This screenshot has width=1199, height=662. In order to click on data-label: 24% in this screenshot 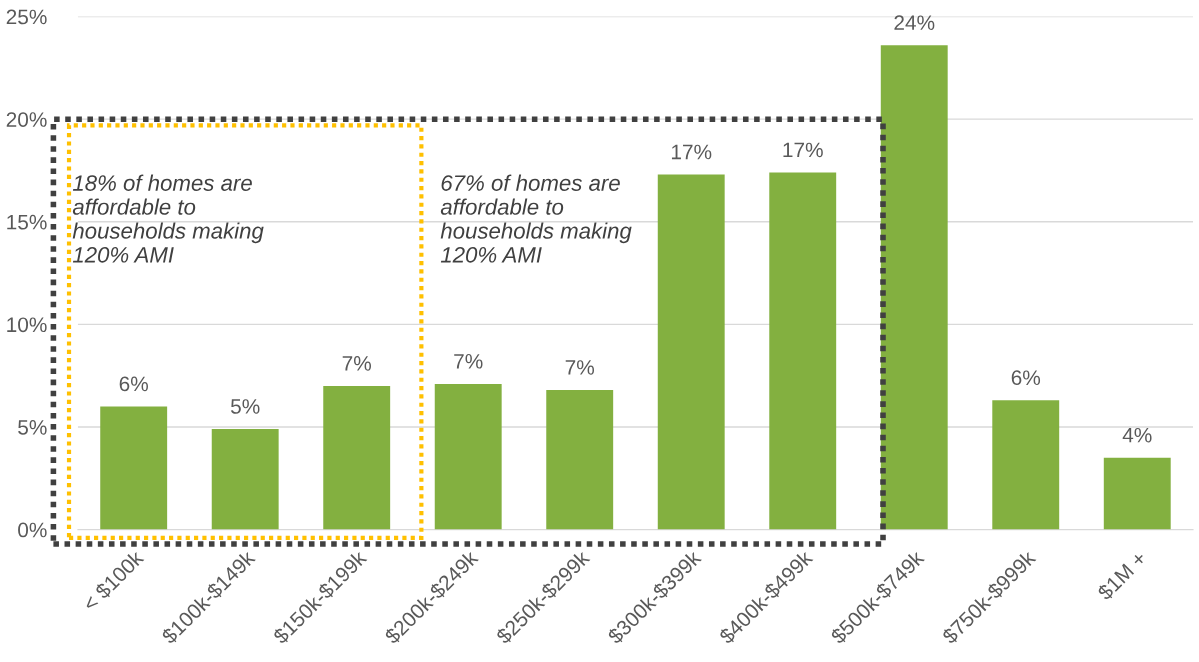, I will do `click(914, 22)`.